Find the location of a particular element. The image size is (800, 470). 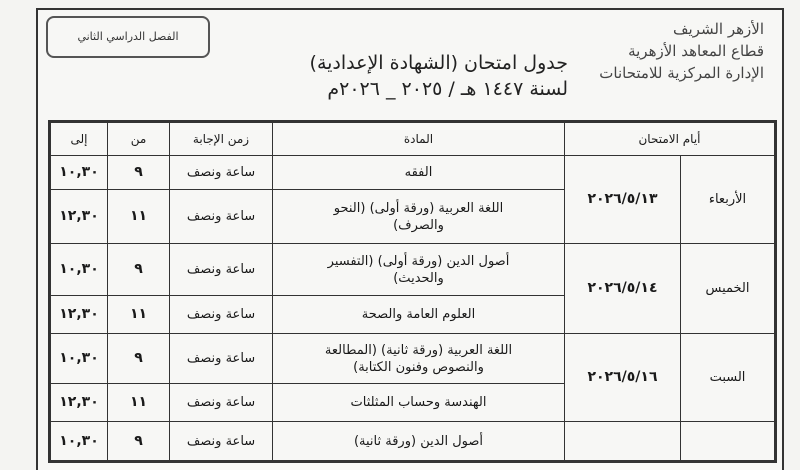

subject-cell: الفقه is located at coordinates (418, 172).